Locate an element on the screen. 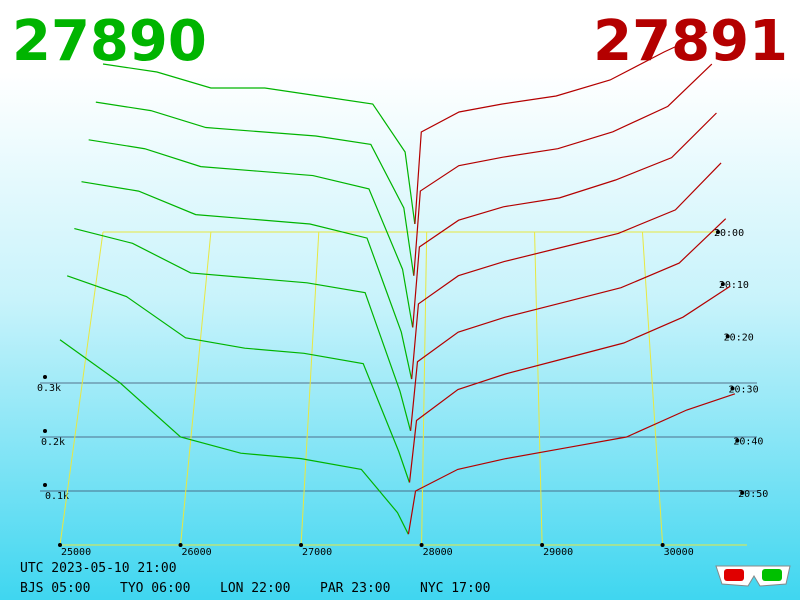 Image resolution: width=800 pixels, height=600 pixels. best-ask: 27891 is located at coordinates (690, 41).